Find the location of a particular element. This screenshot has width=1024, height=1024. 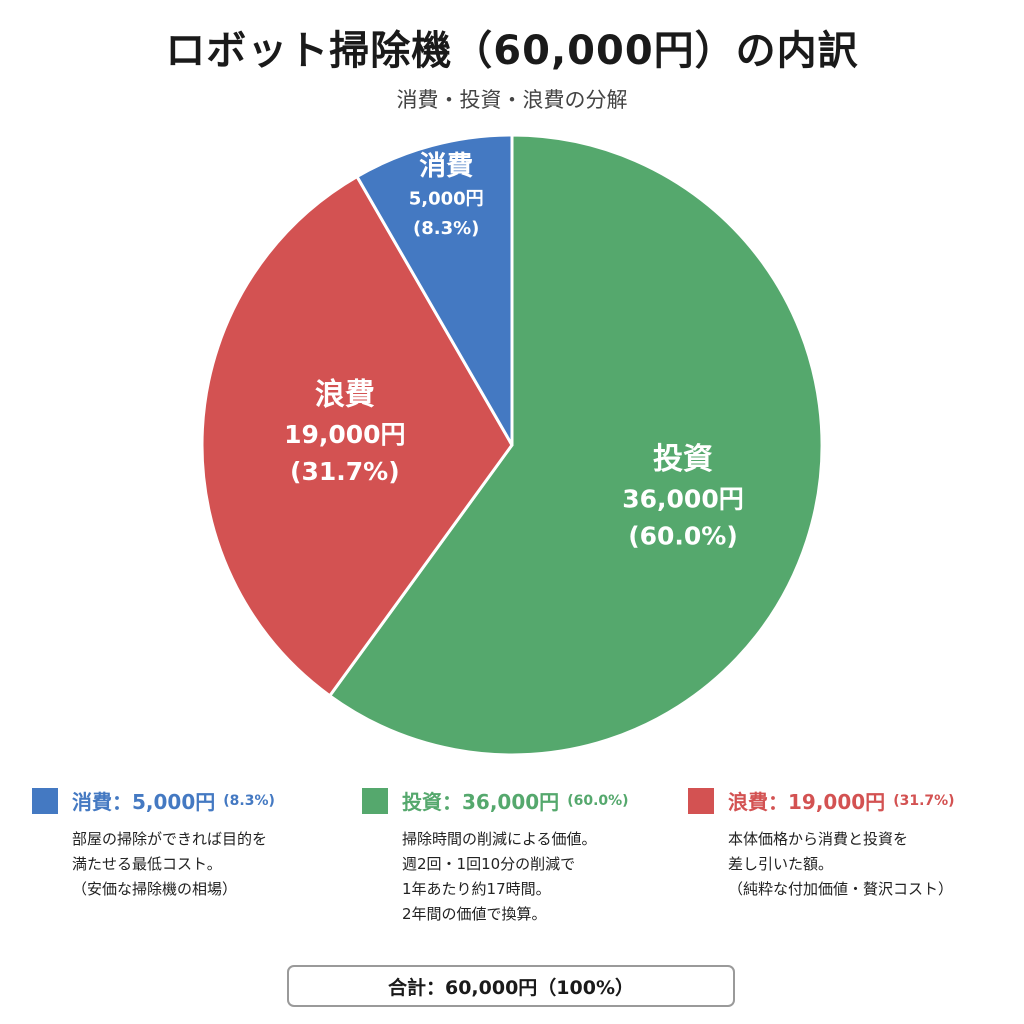

legend-label-consumption: 消費：5,000円 is located at coordinates (144, 802).